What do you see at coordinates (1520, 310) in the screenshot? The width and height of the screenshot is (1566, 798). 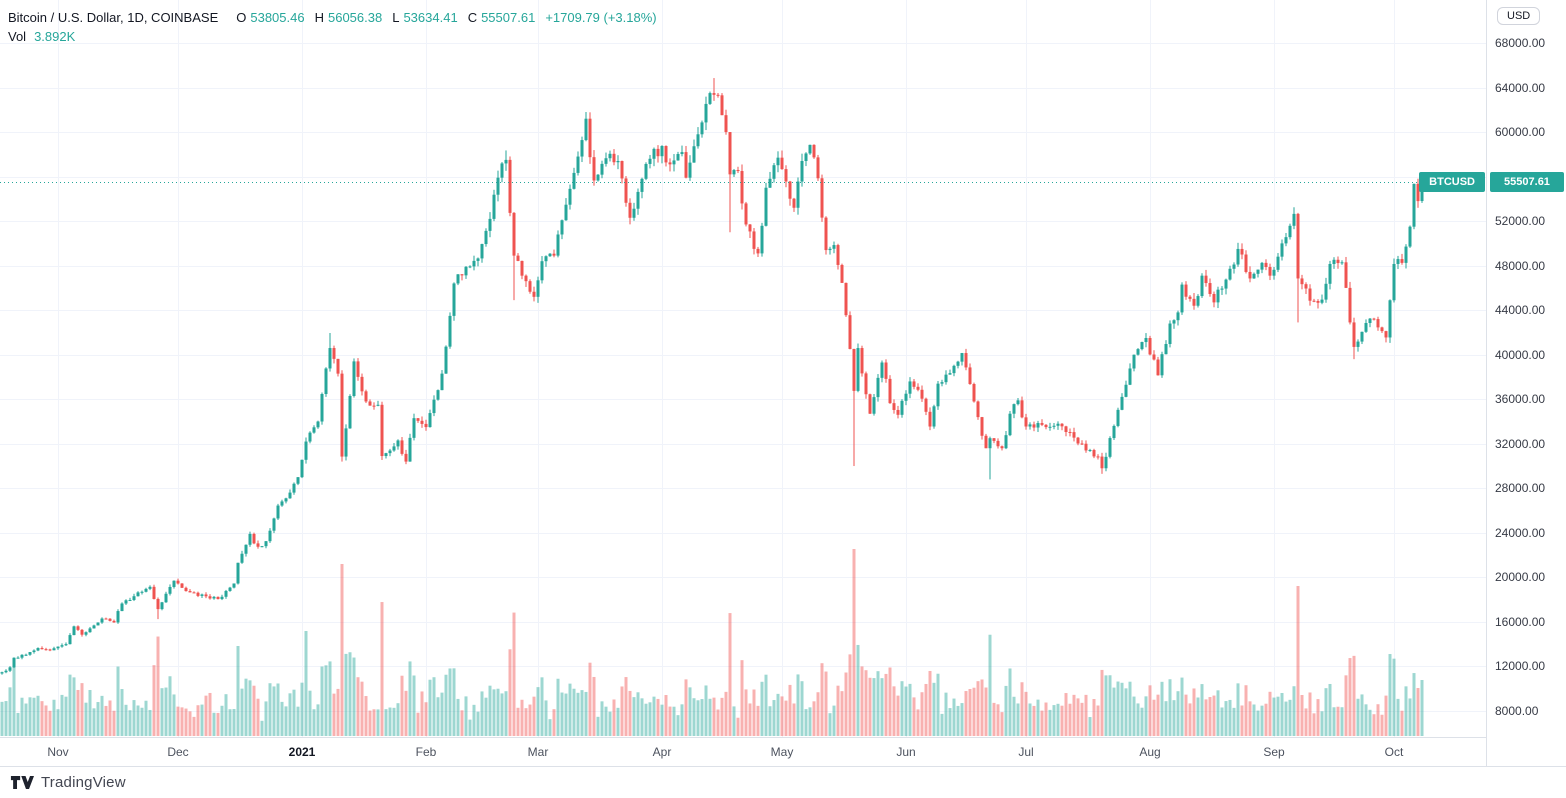 I see `price-tick-label: 44000.00` at bounding box center [1520, 310].